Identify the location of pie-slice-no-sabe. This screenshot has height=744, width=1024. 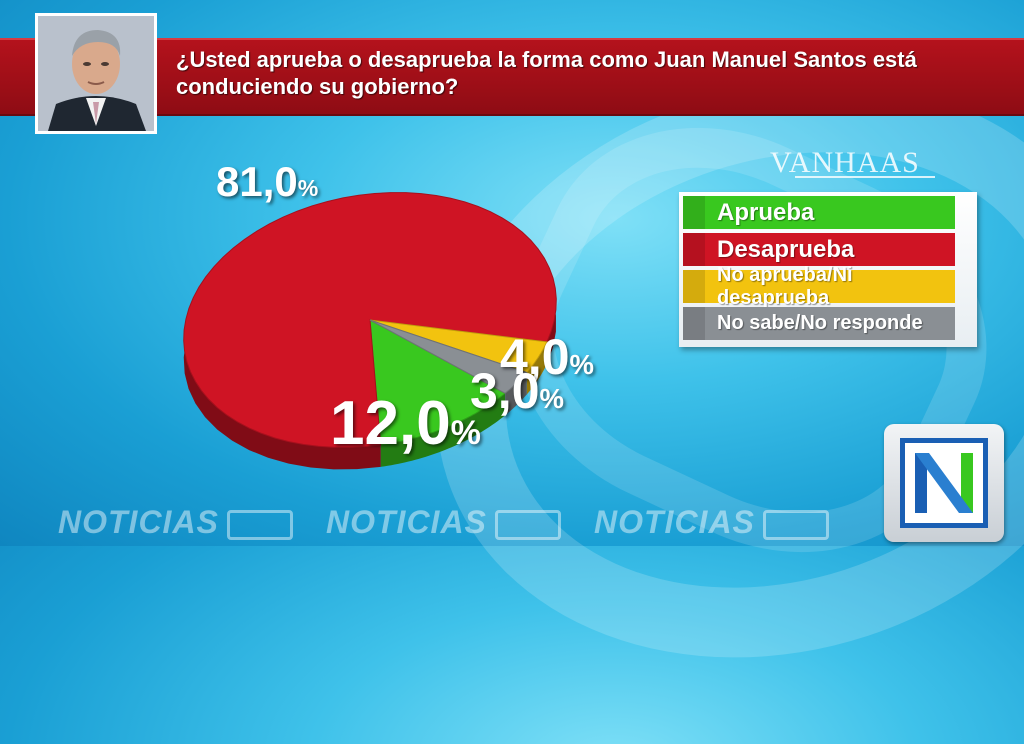
(448, 356).